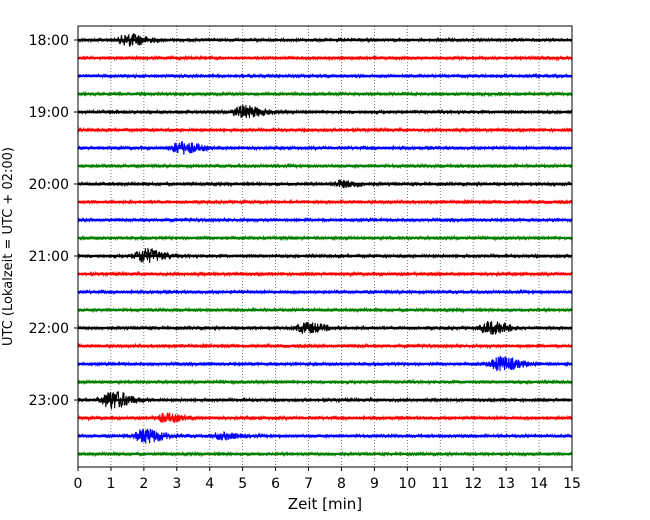  What do you see at coordinates (407, 484) in the screenshot?
I see `x-tick-label-10: 10` at bounding box center [407, 484].